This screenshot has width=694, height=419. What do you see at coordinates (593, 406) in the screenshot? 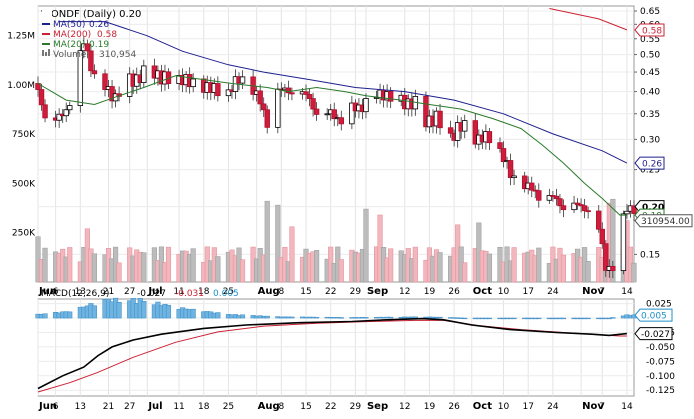
I see `macd-x-tick-label: Nov` at bounding box center [593, 406].